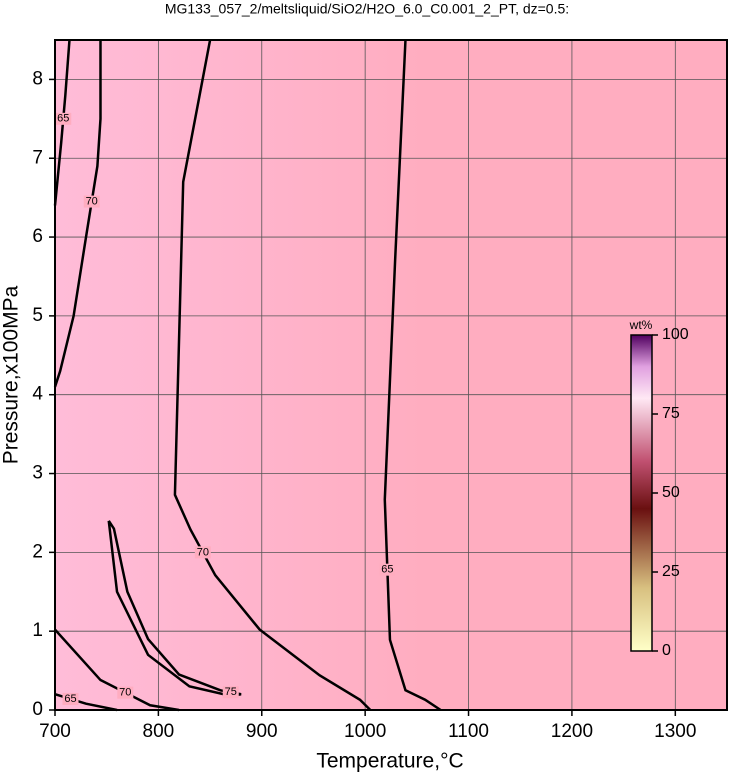 The height and width of the screenshot is (781, 734). I want to click on colorbar-label: wt%, so click(641, 325).